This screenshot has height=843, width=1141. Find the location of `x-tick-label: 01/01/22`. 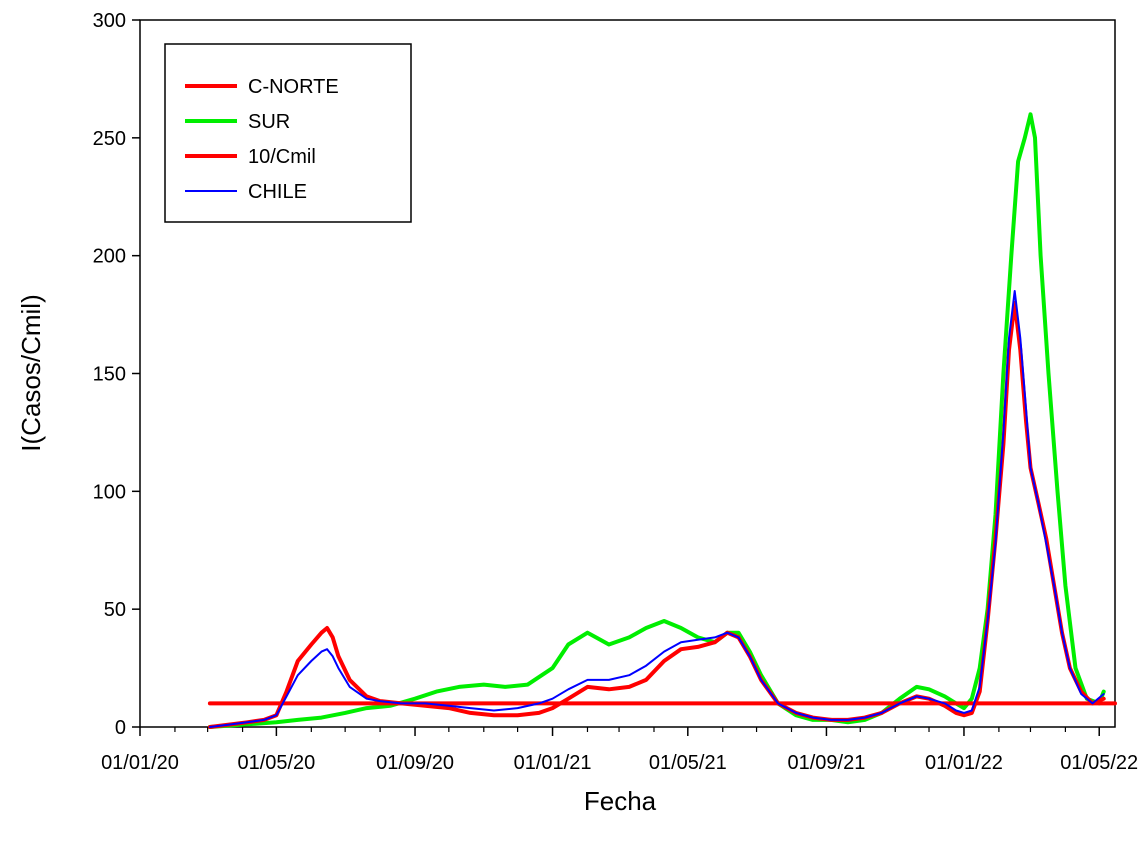

x-tick-label: 01/01/22 is located at coordinates (964, 763).